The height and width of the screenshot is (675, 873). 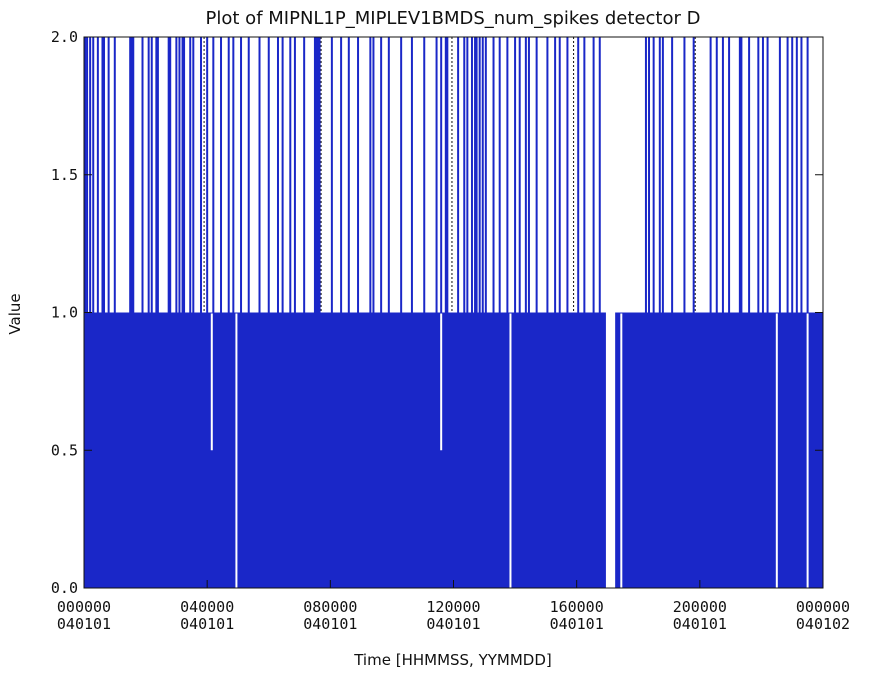 I want to click on y-tick-label: 1.5, so click(x=64, y=175).